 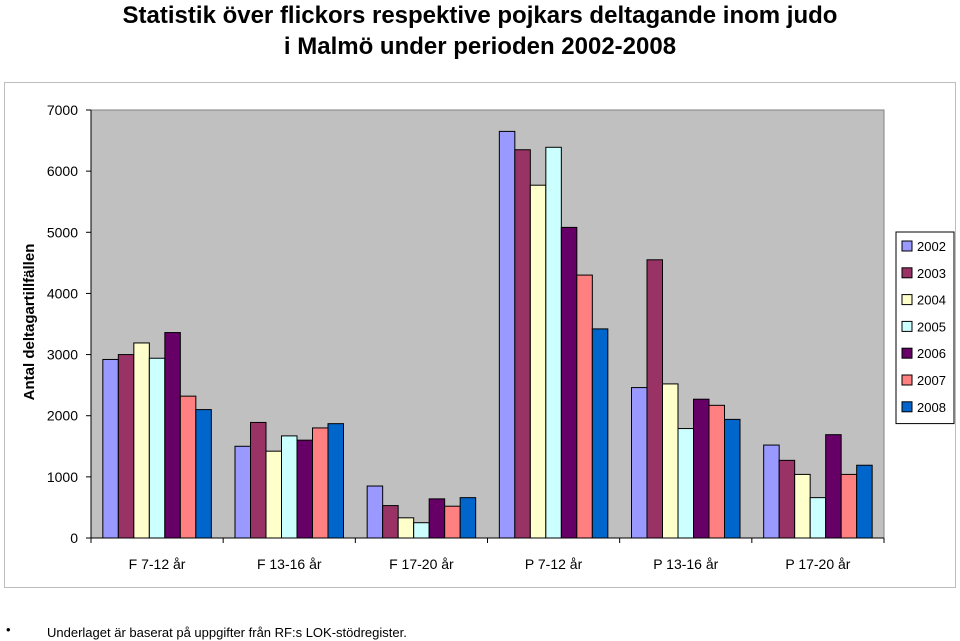 What do you see at coordinates (931, 407) in the screenshot?
I see `legend-label: 2008` at bounding box center [931, 407].